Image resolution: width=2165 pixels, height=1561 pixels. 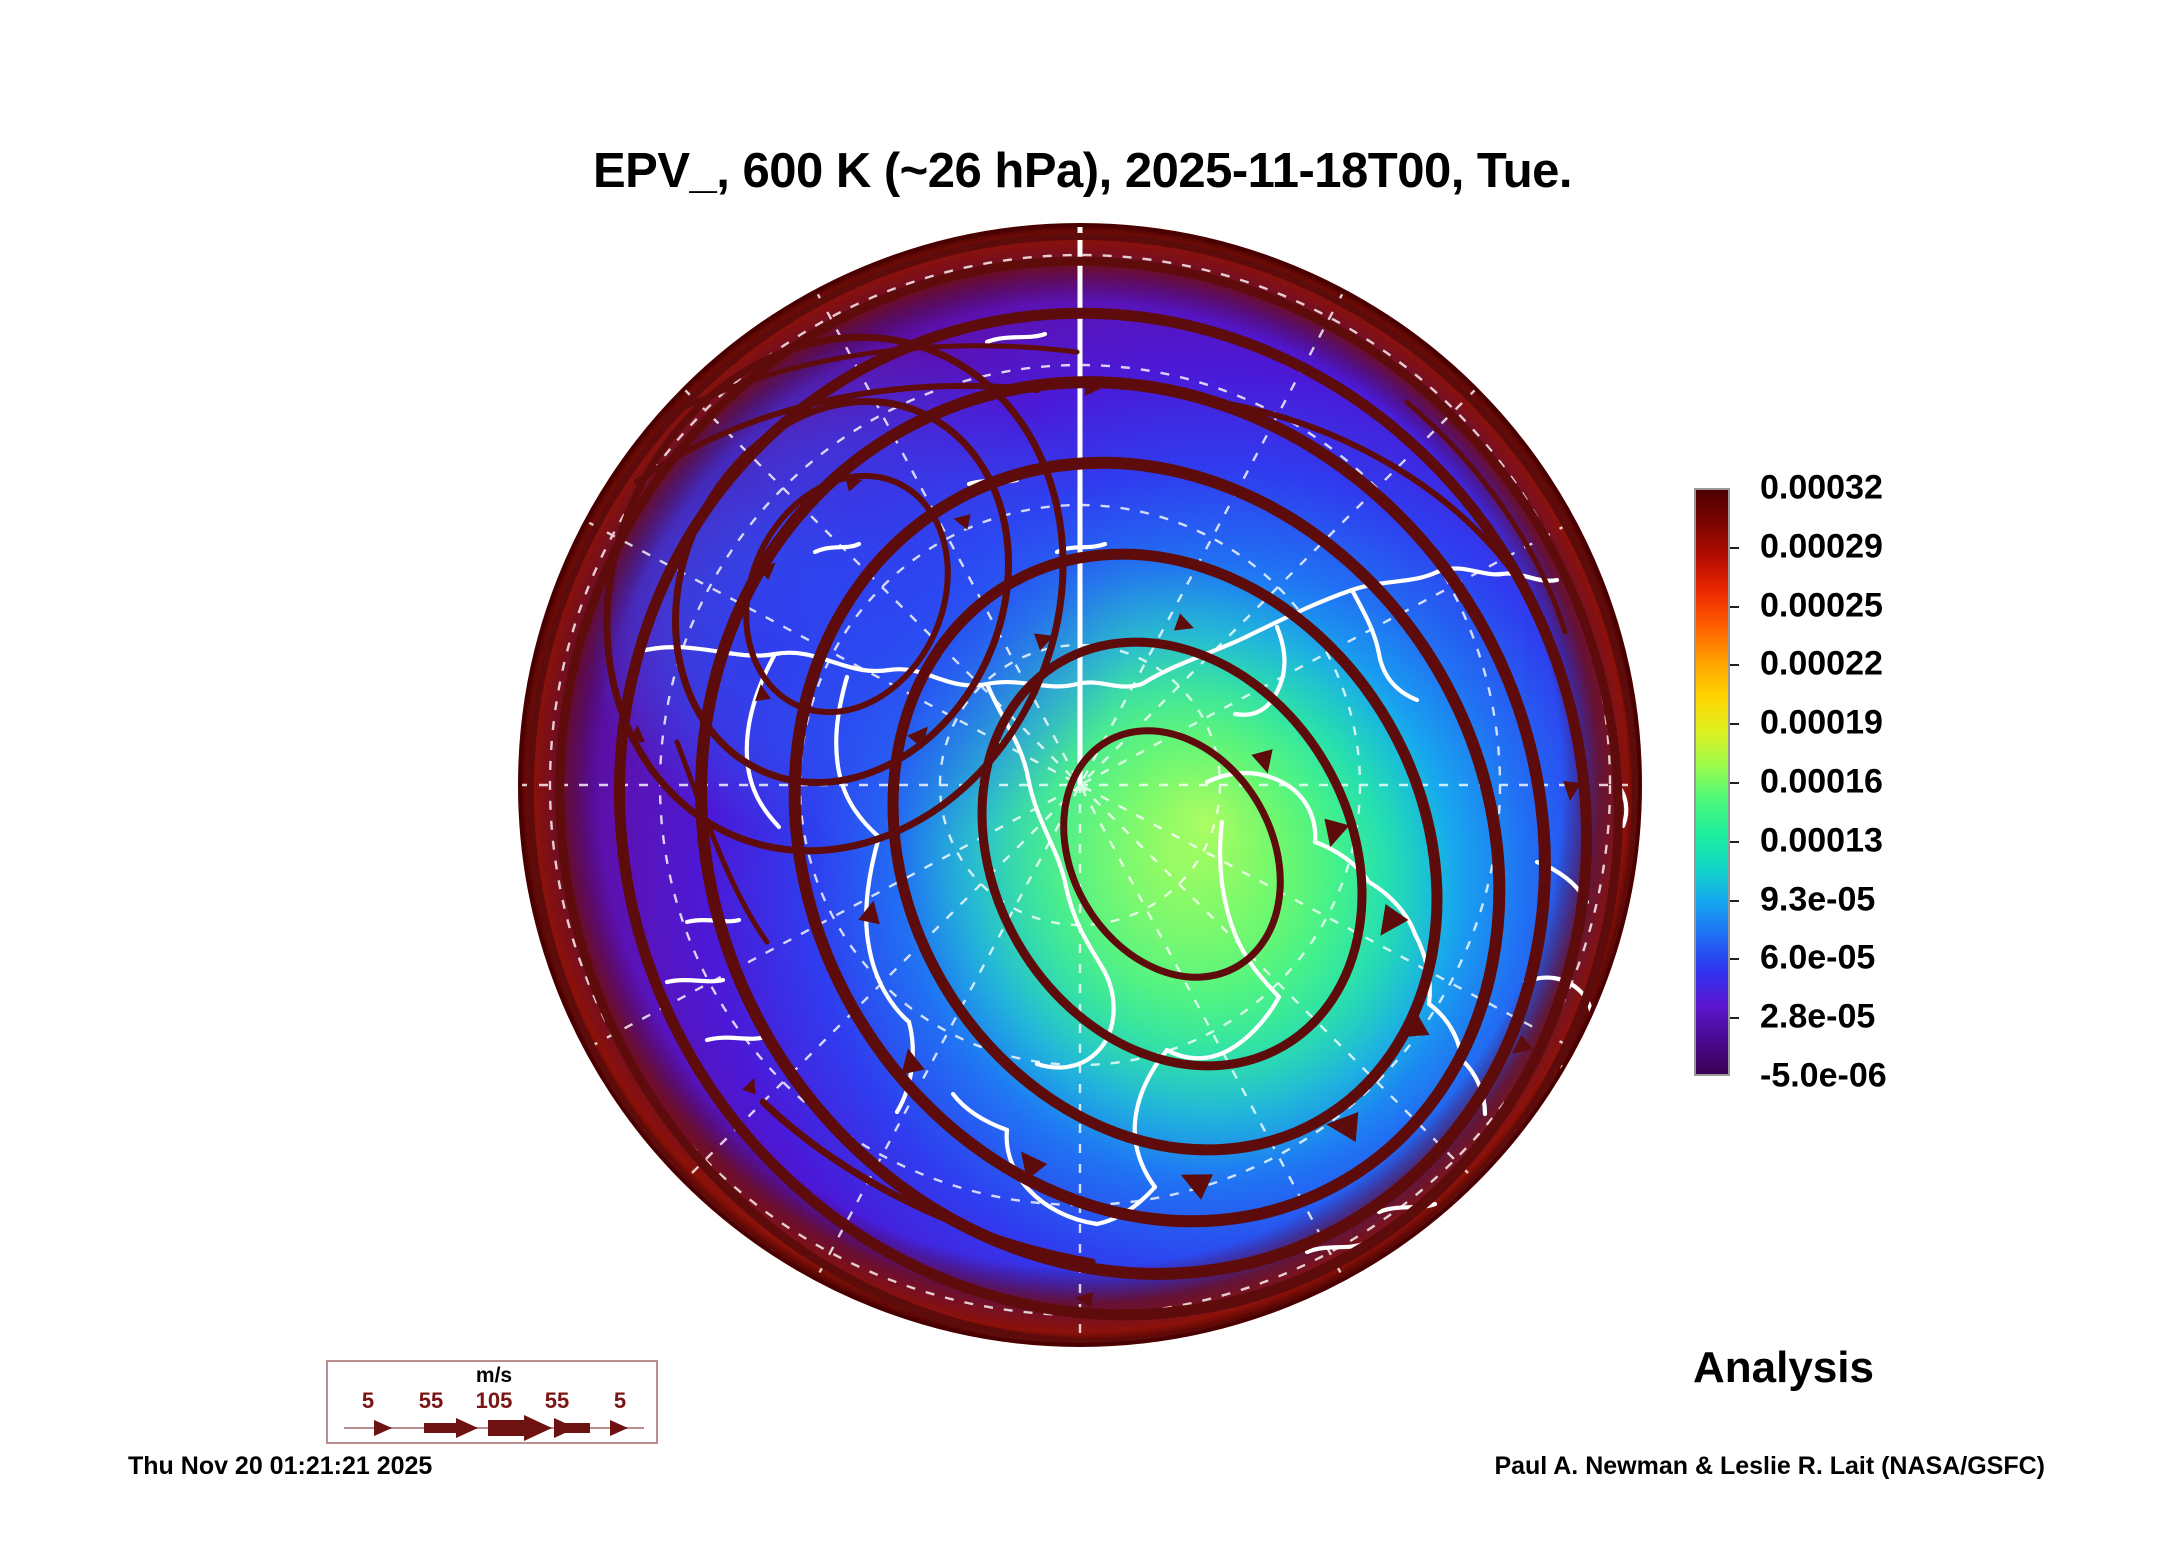 I want to click on colorbar-tick-label: 6.0e-05, so click(x=1818, y=957).